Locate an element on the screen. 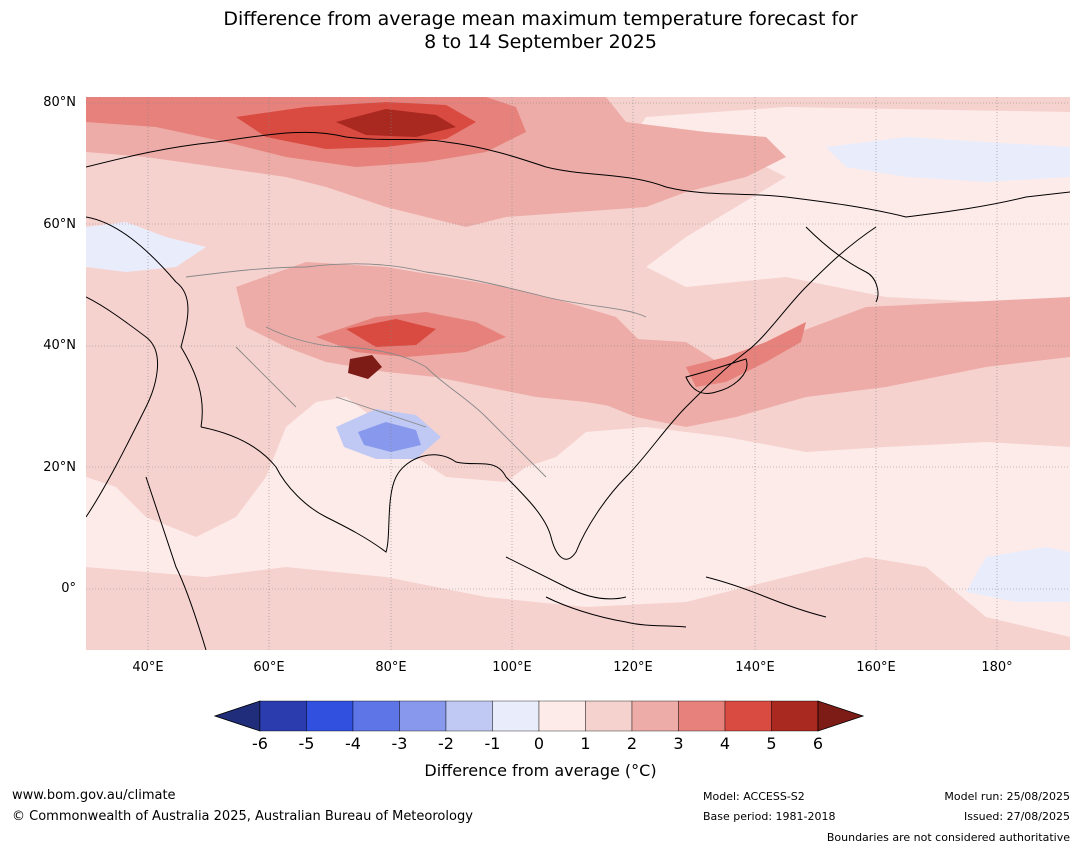  country-boundaries is located at coordinates (416, 370).